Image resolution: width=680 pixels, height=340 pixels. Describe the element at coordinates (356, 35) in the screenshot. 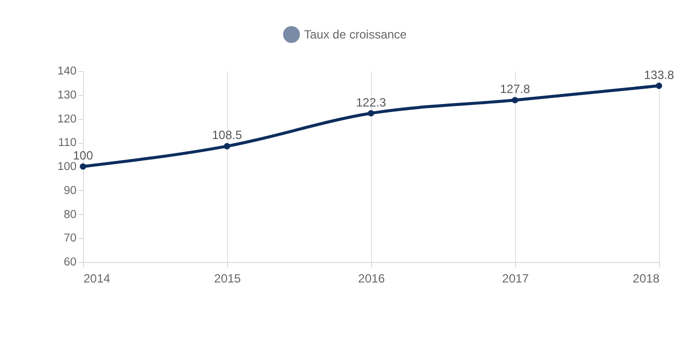

I see `legend-label: Taux de croissance` at that location.